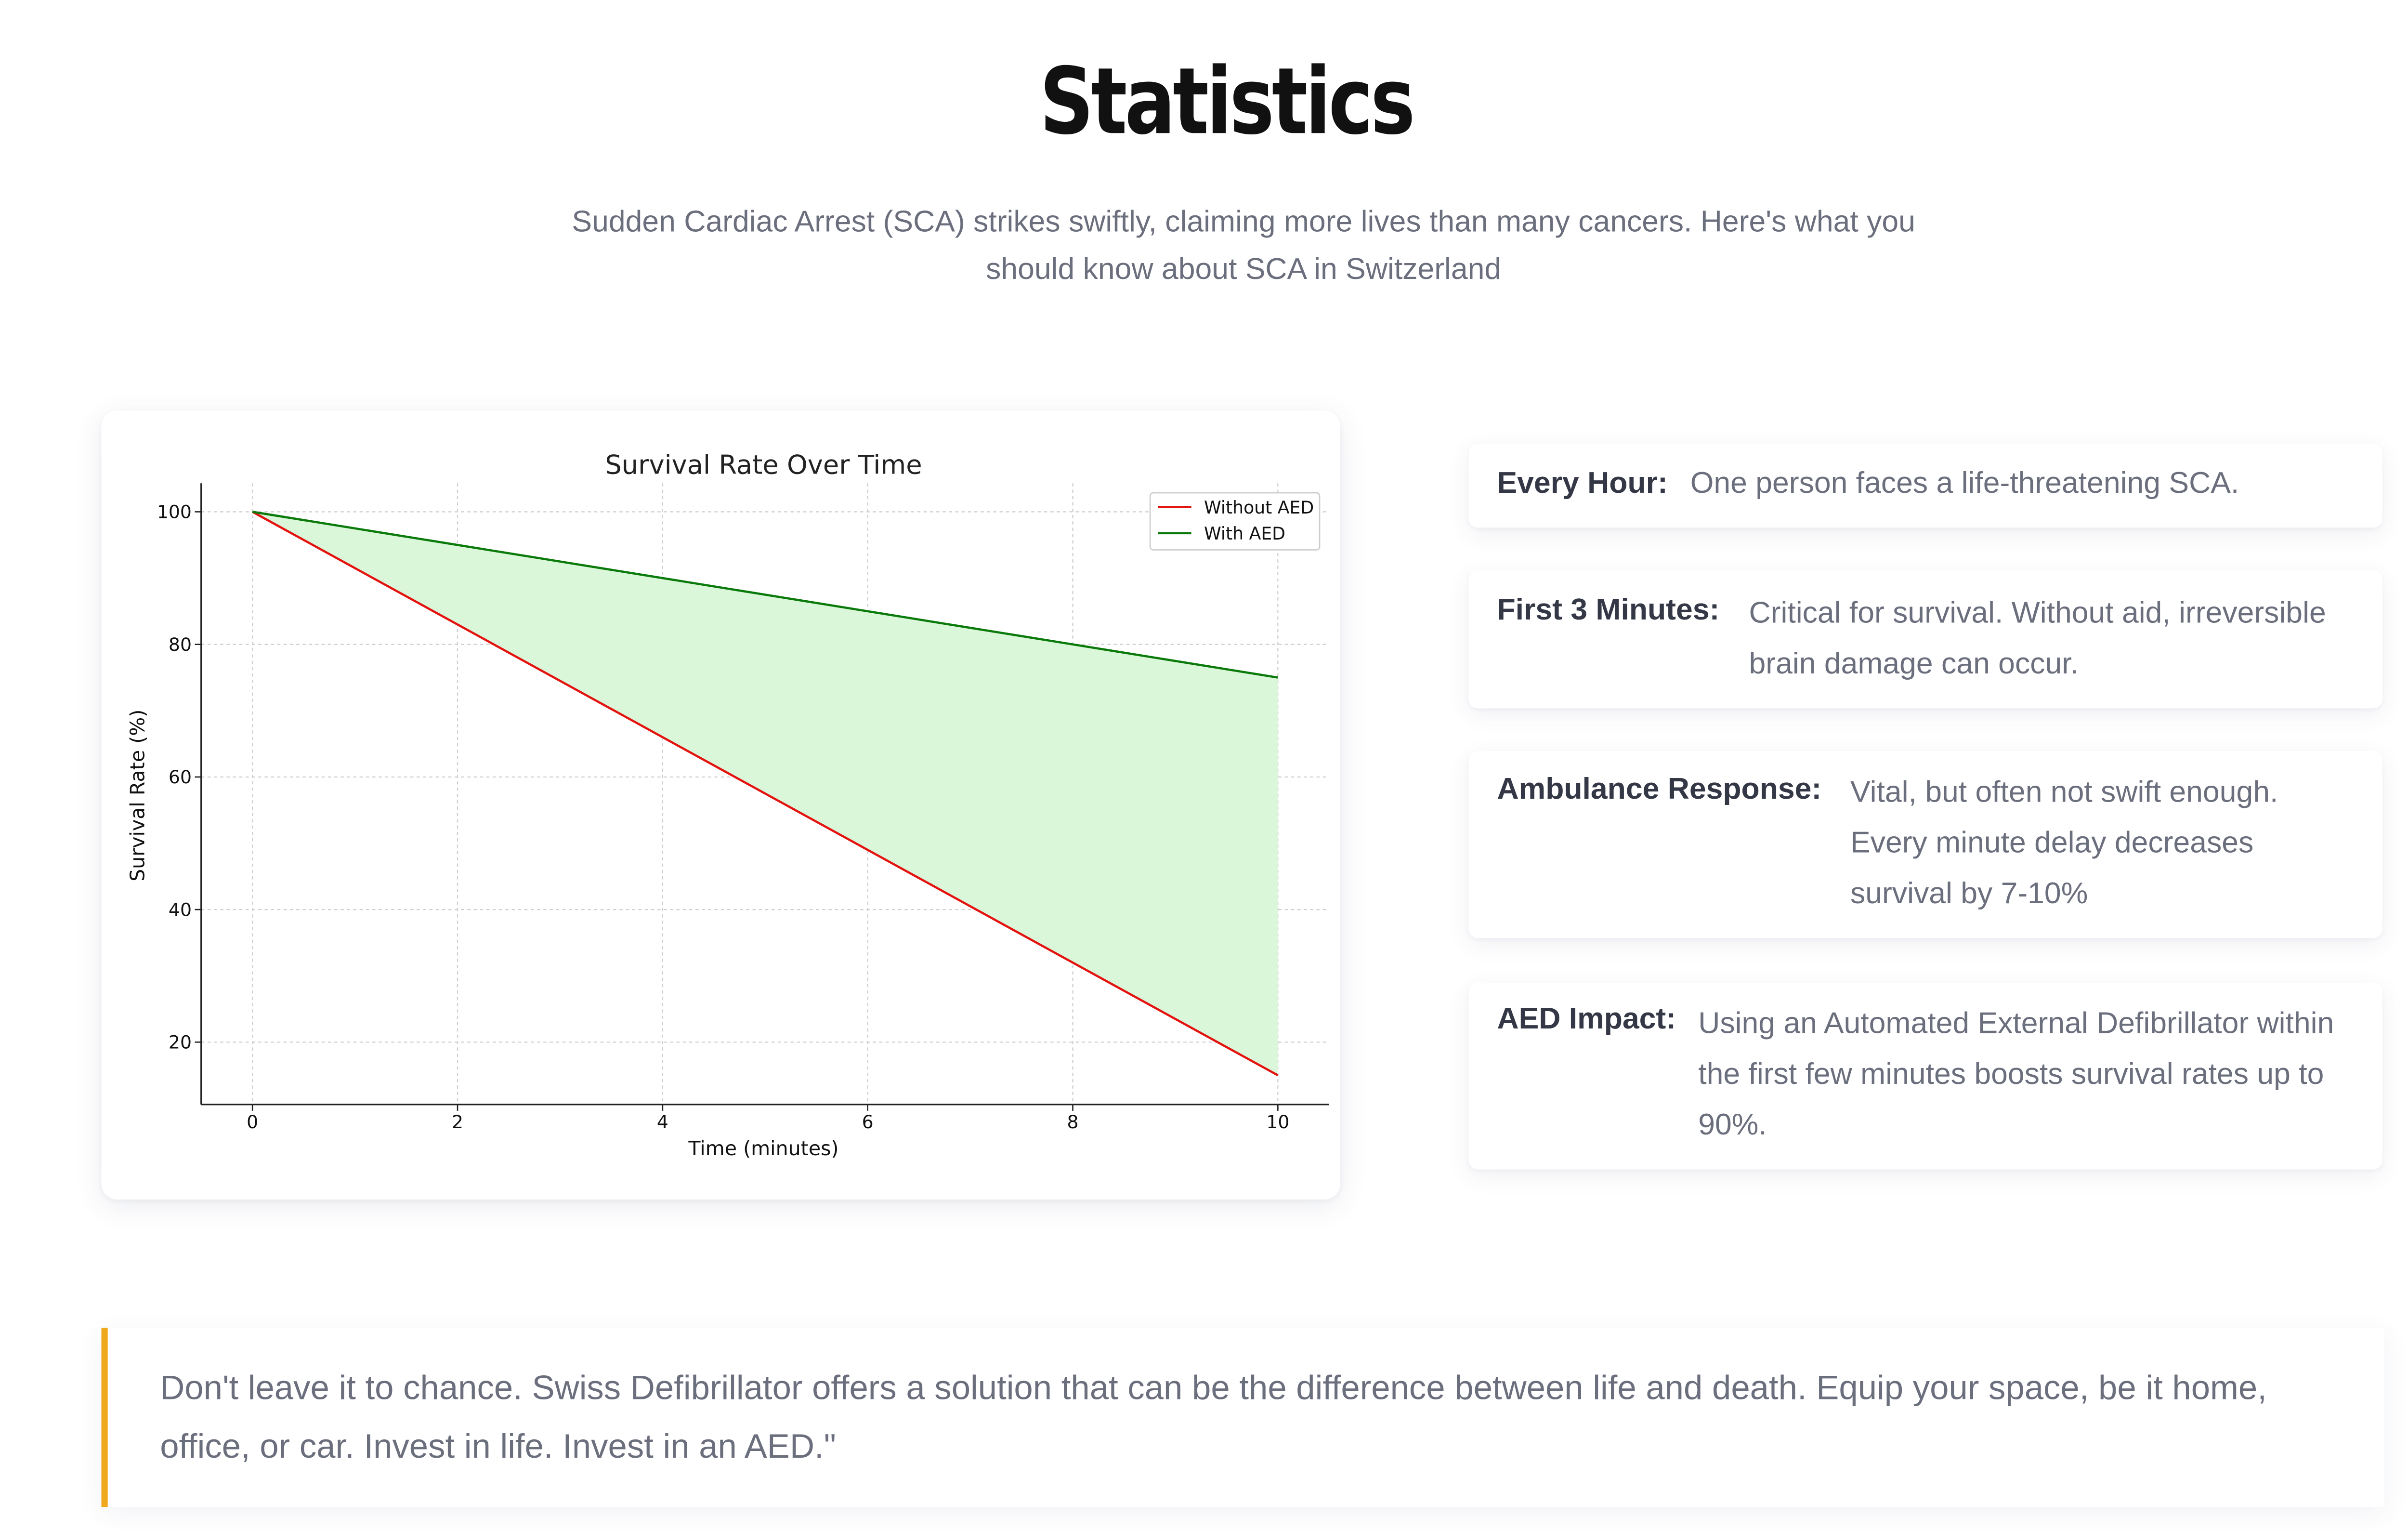  What do you see at coordinates (457, 1122) in the screenshot?
I see `x-tick-label: 2` at bounding box center [457, 1122].